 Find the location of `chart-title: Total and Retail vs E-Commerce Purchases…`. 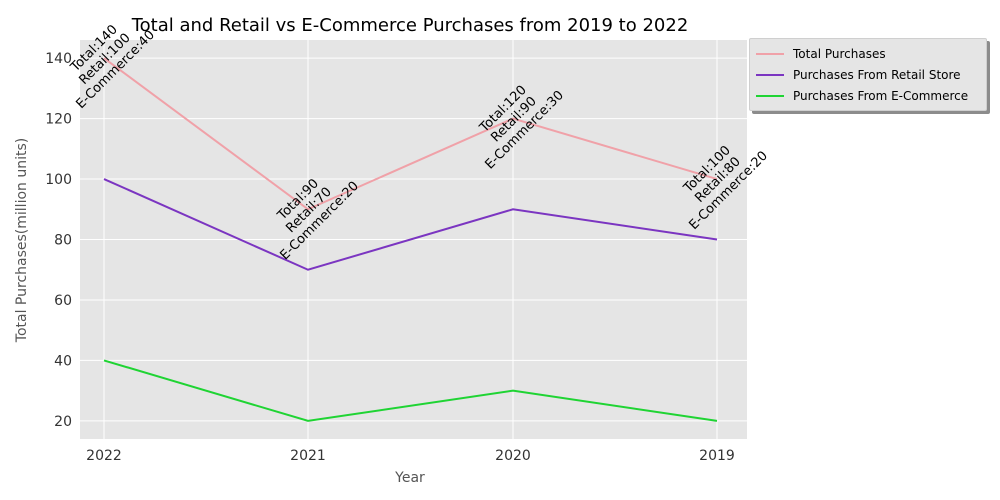

chart-title: Total and Retail vs E-Commerce Purchases… is located at coordinates (410, 25).